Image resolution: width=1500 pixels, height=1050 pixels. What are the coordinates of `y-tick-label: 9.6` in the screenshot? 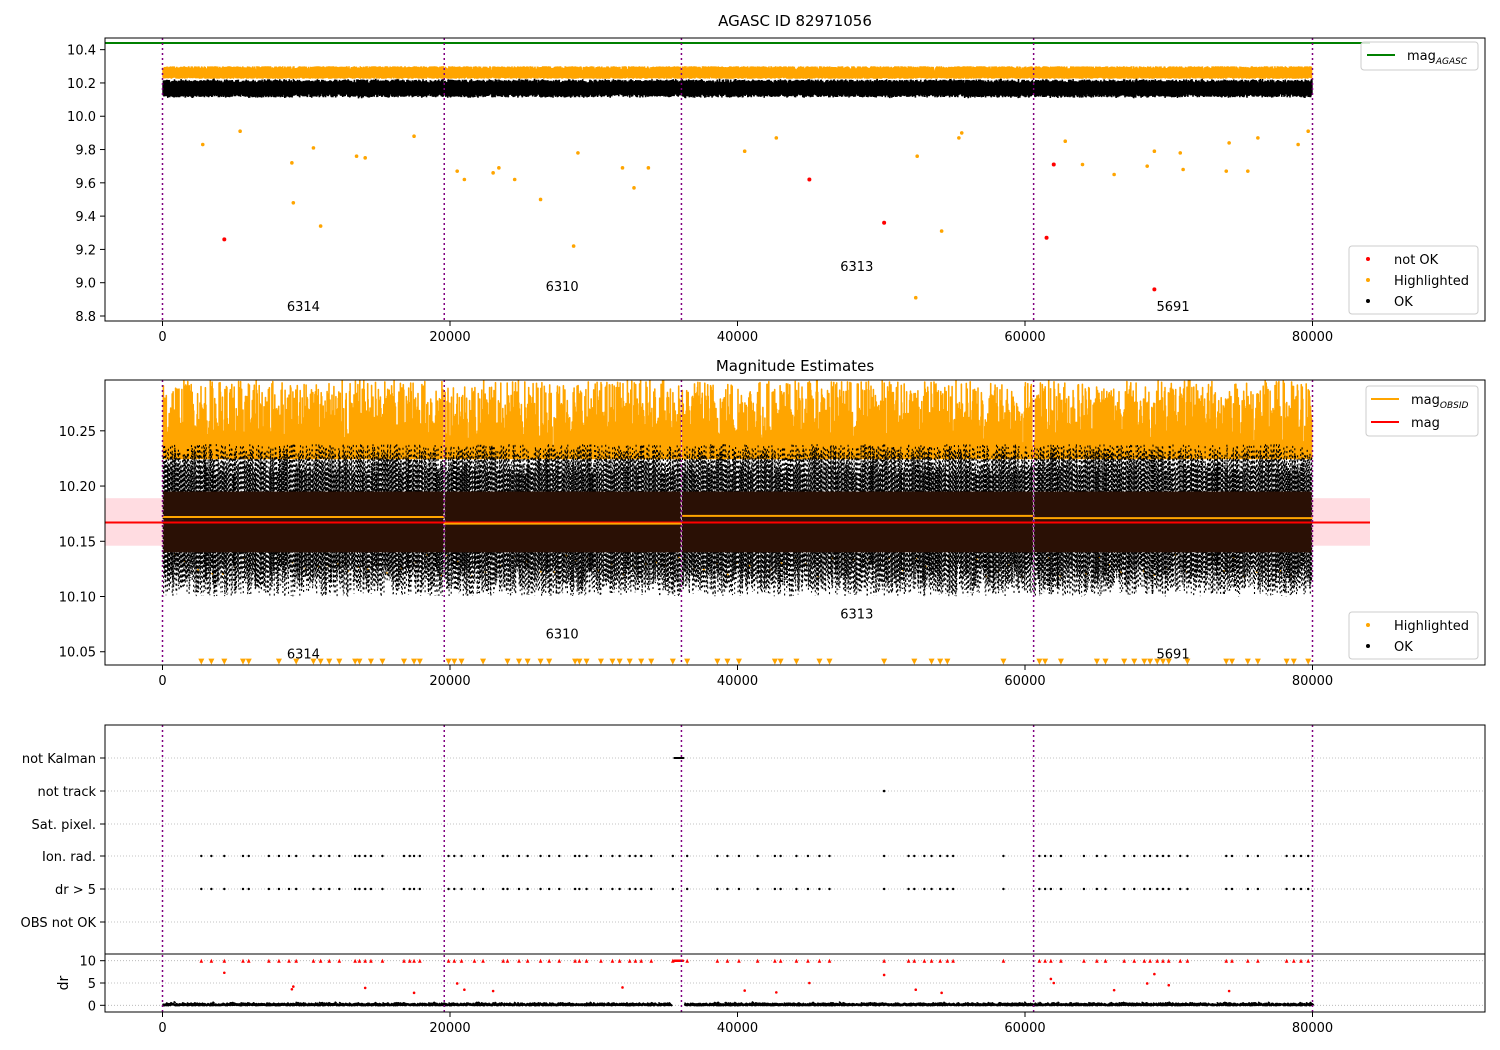 It's located at (85, 184).